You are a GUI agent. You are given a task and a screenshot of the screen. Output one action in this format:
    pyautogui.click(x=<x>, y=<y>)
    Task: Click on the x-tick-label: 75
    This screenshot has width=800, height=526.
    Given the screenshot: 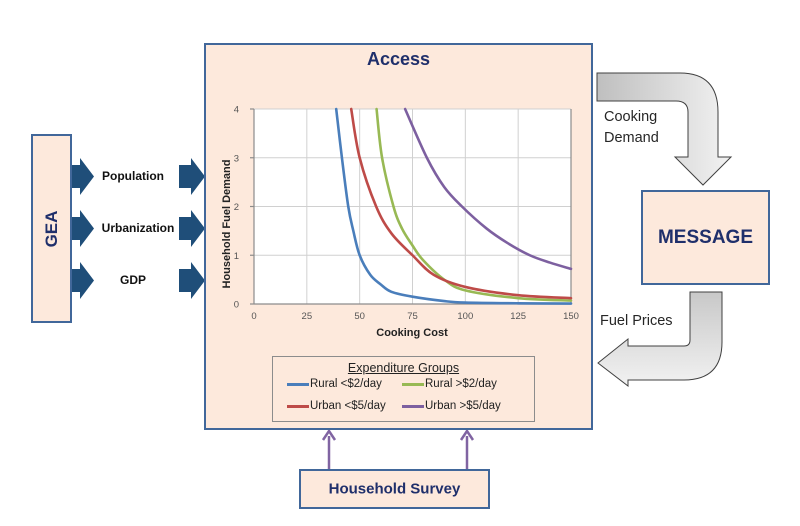 What is the action you would take?
    pyautogui.click(x=412, y=316)
    